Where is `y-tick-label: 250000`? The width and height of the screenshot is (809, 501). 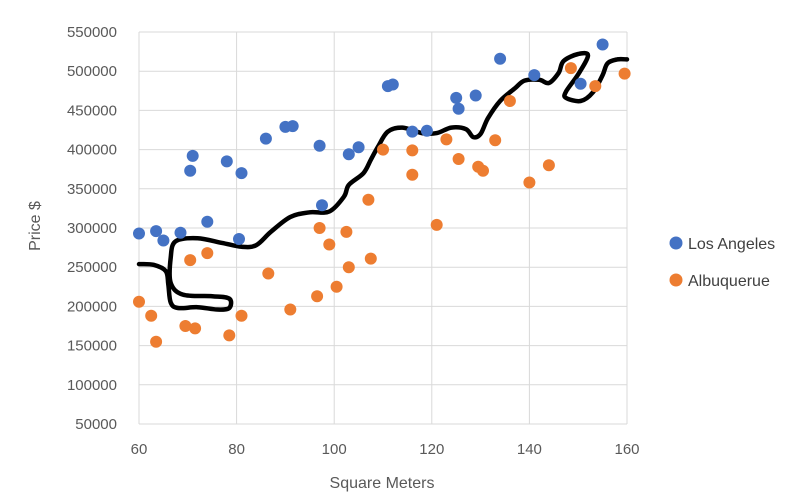 y-tick-label: 250000 is located at coordinates (92, 267).